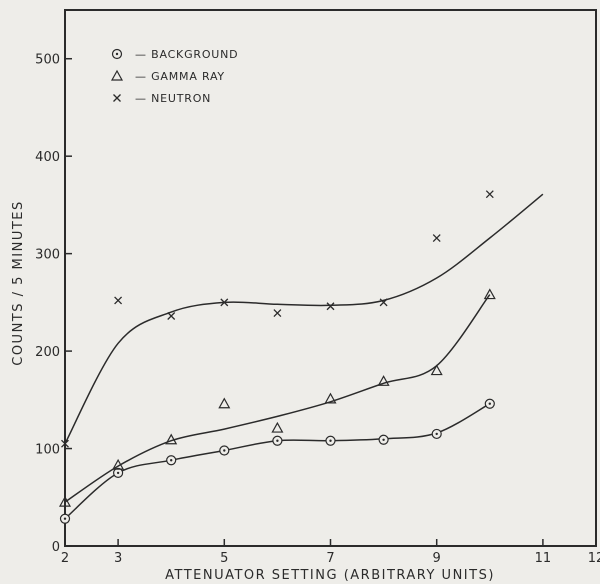 This screenshot has height=584, width=600. What do you see at coordinates (47, 60) in the screenshot?
I see `y-tick-label: 500` at bounding box center [47, 60].